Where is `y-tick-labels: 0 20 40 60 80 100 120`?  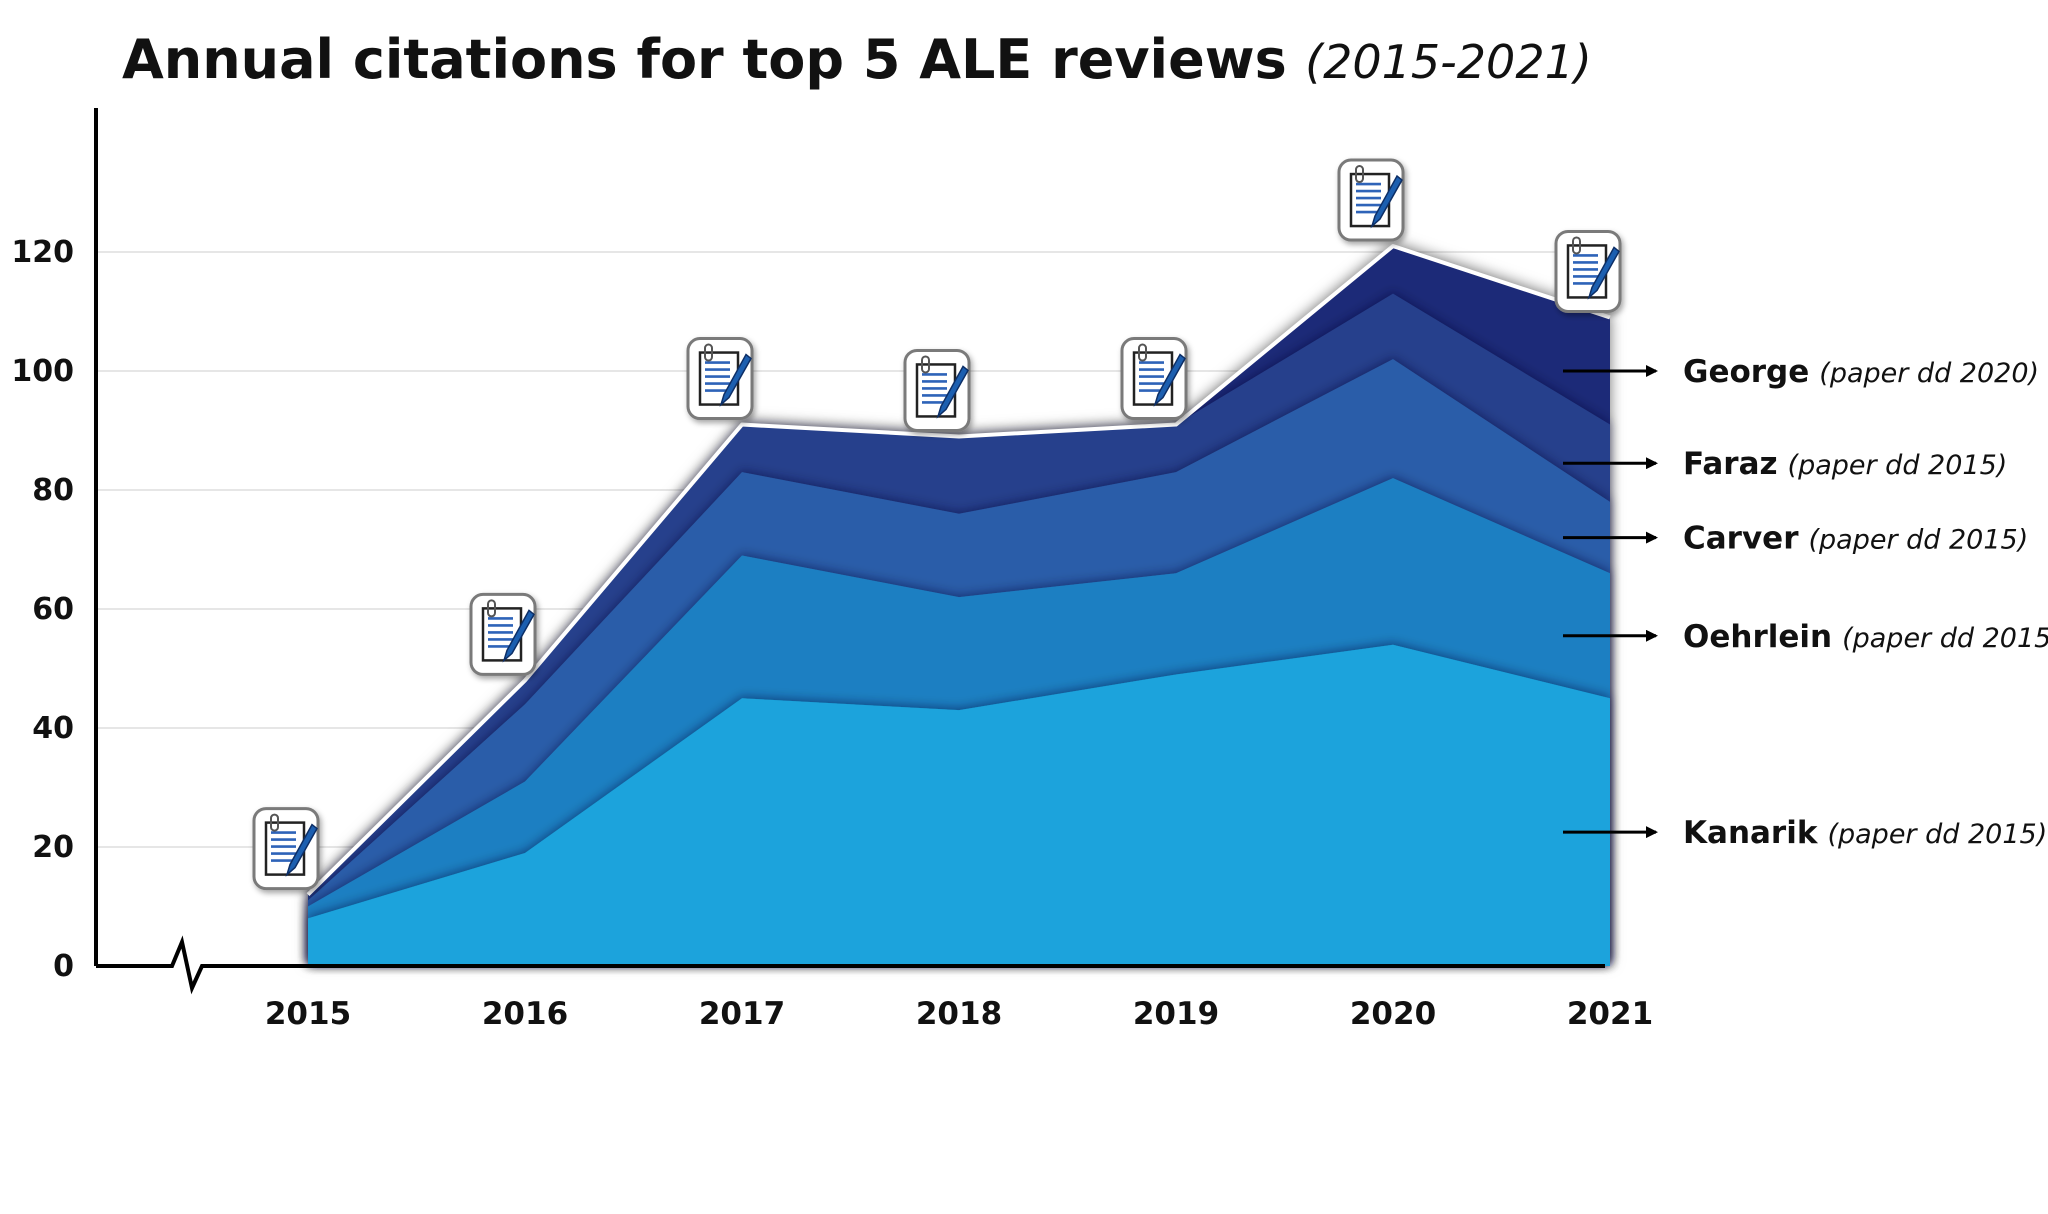 y-tick-labels: 0 20 40 60 80 100 120 is located at coordinates (42, 609).